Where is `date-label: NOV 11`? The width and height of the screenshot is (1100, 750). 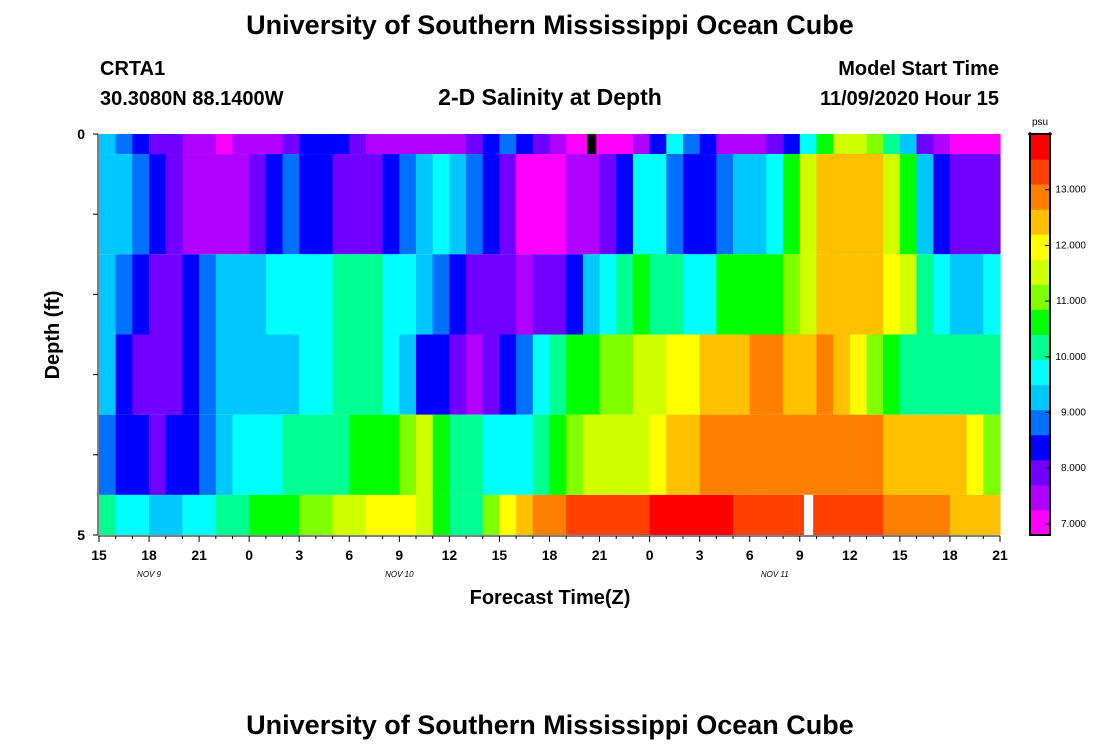
date-label: NOV 11 is located at coordinates (775, 574).